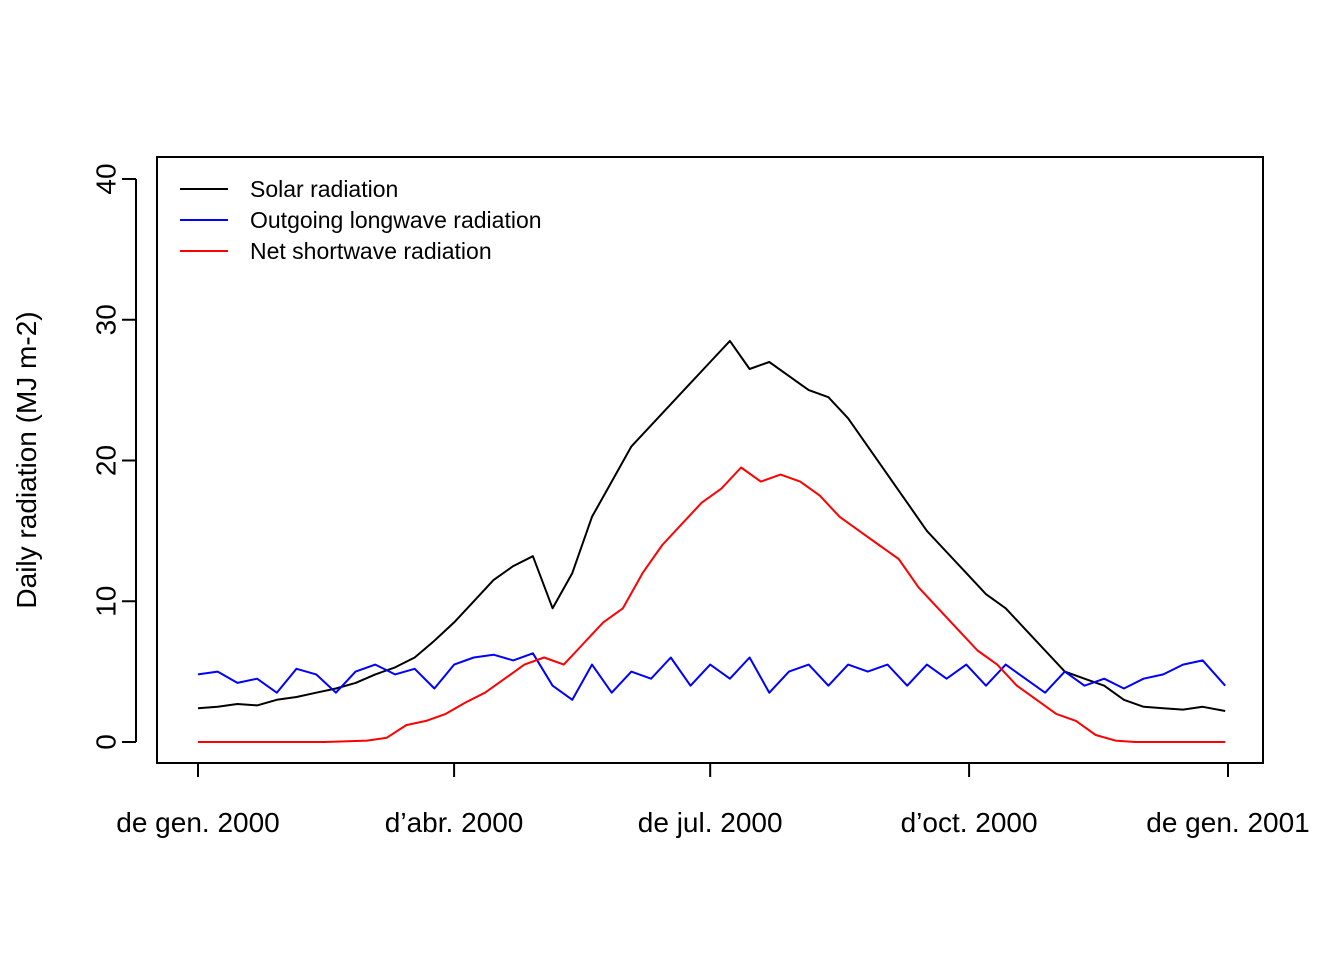  I want to click on x-tick-label: de gen. 2000, so click(198, 822).